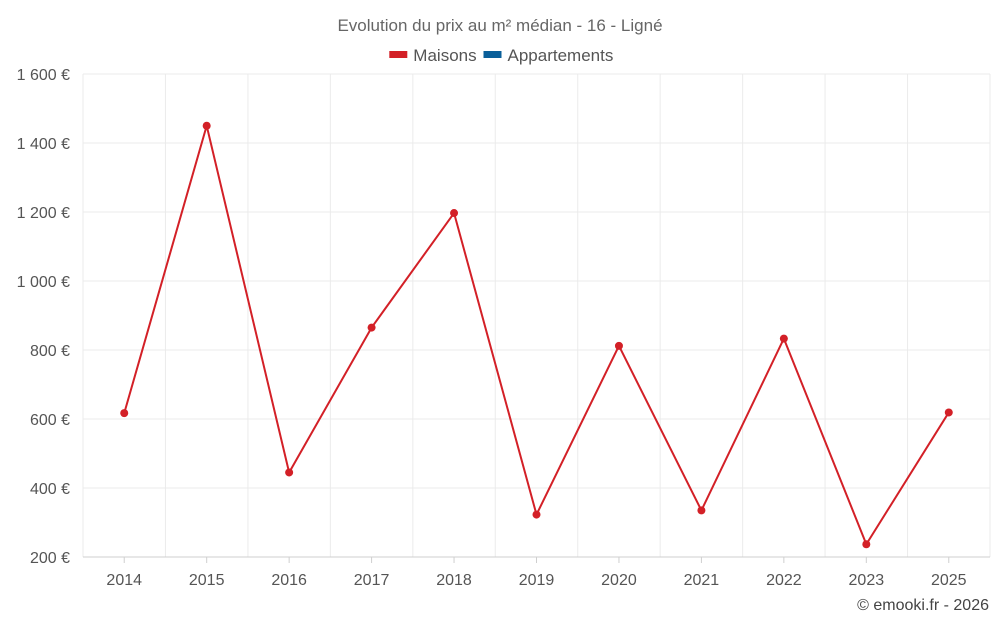 The image size is (1000, 625). What do you see at coordinates (619, 580) in the screenshot?
I see `x-tick-label: 2020` at bounding box center [619, 580].